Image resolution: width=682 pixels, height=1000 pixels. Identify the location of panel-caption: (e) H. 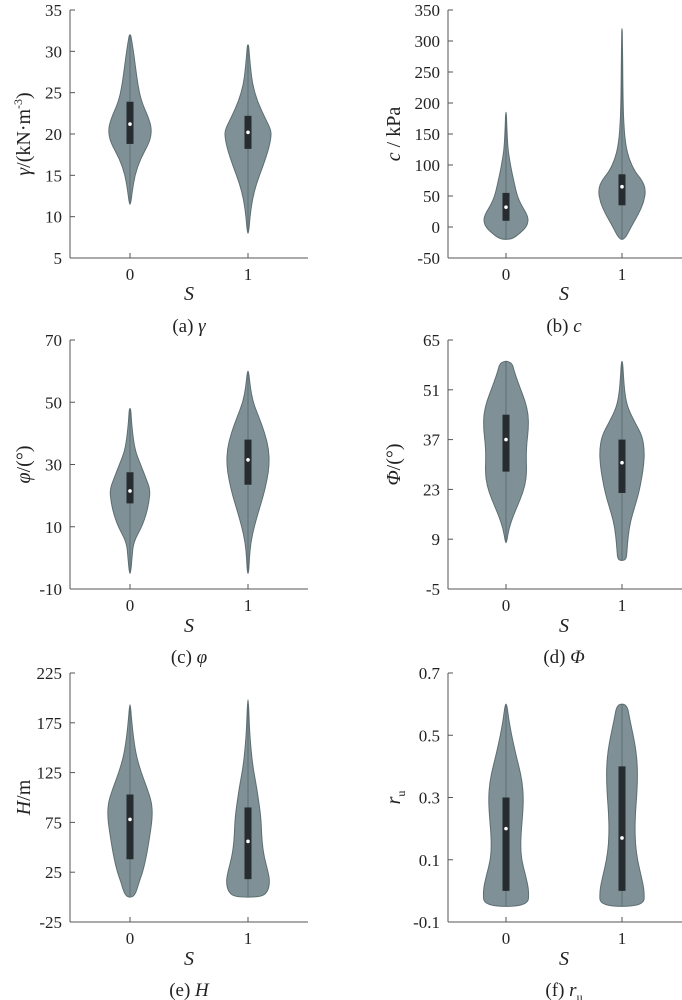
(189, 990).